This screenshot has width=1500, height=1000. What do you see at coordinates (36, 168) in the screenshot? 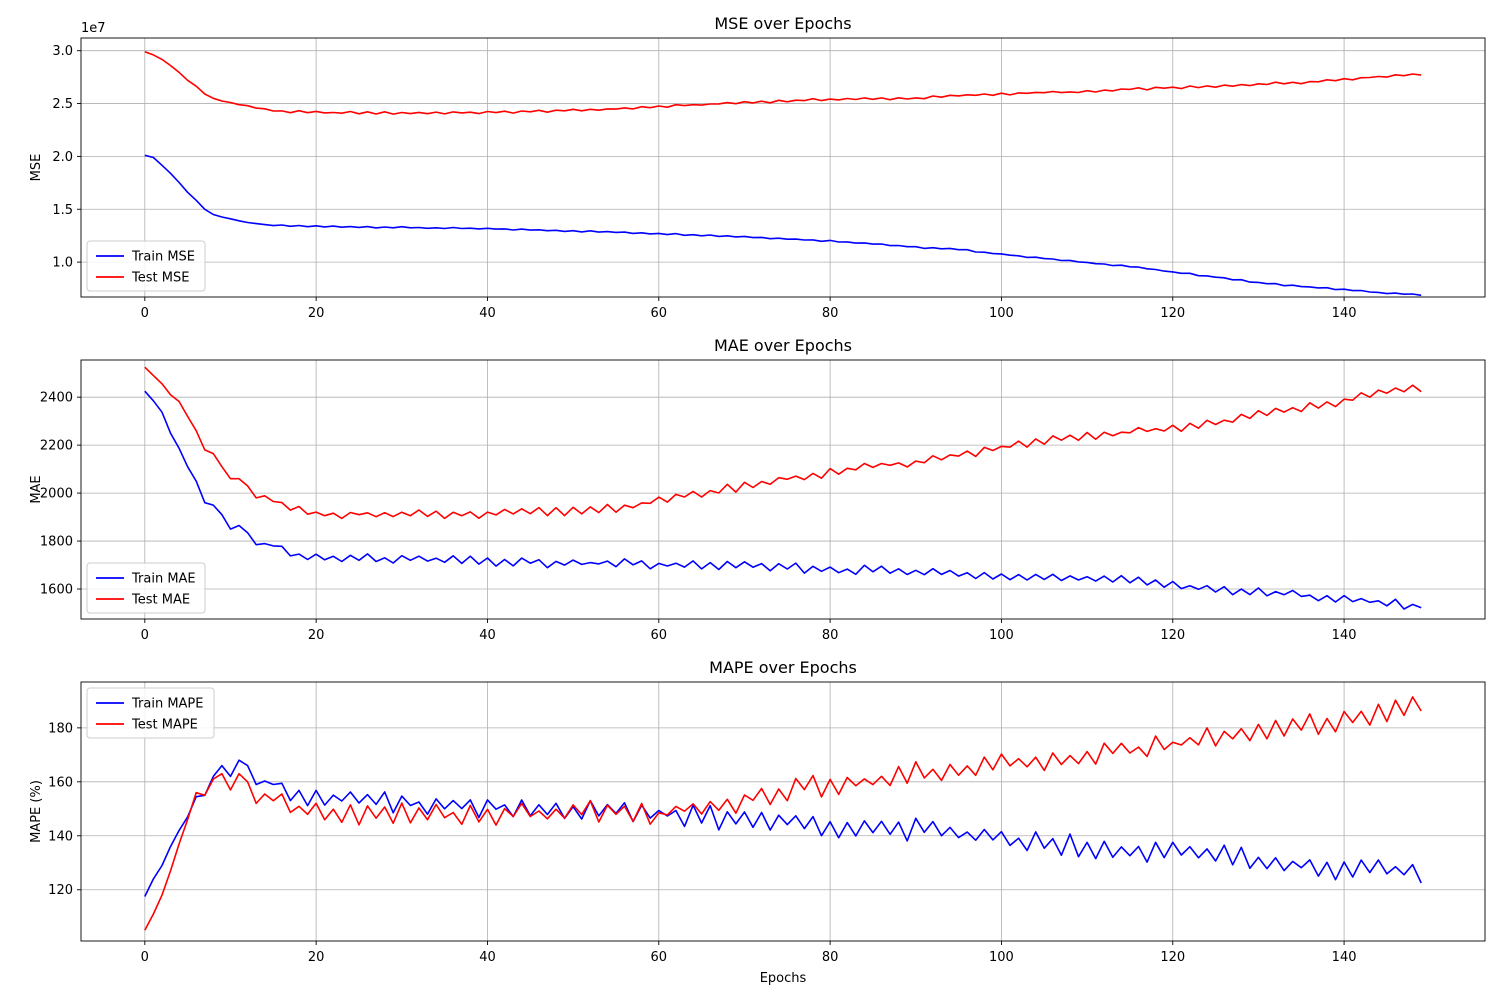
I see `y-axis-label: MSE` at bounding box center [36, 168].